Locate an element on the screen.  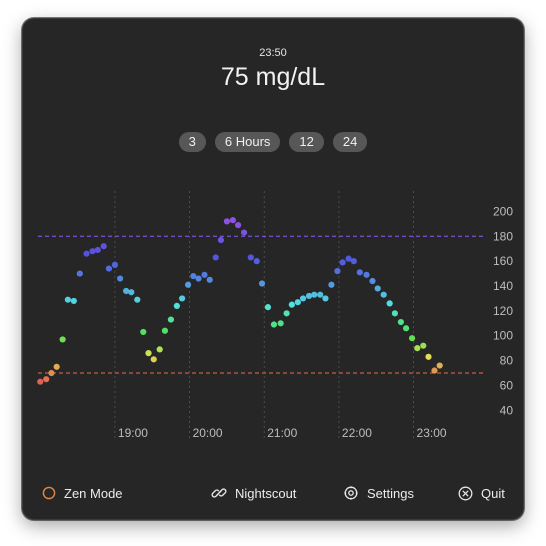
reading-time: 23:50 is located at coordinates (273, 53).